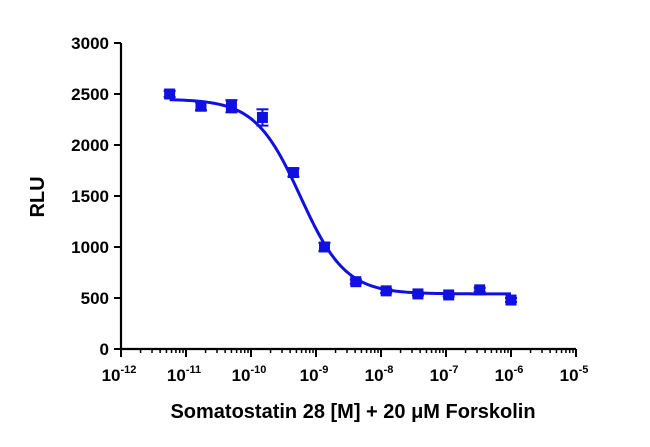 The height and width of the screenshot is (447, 650). I want to click on x-tick-label: 10⁻¹⁰, so click(249, 374).